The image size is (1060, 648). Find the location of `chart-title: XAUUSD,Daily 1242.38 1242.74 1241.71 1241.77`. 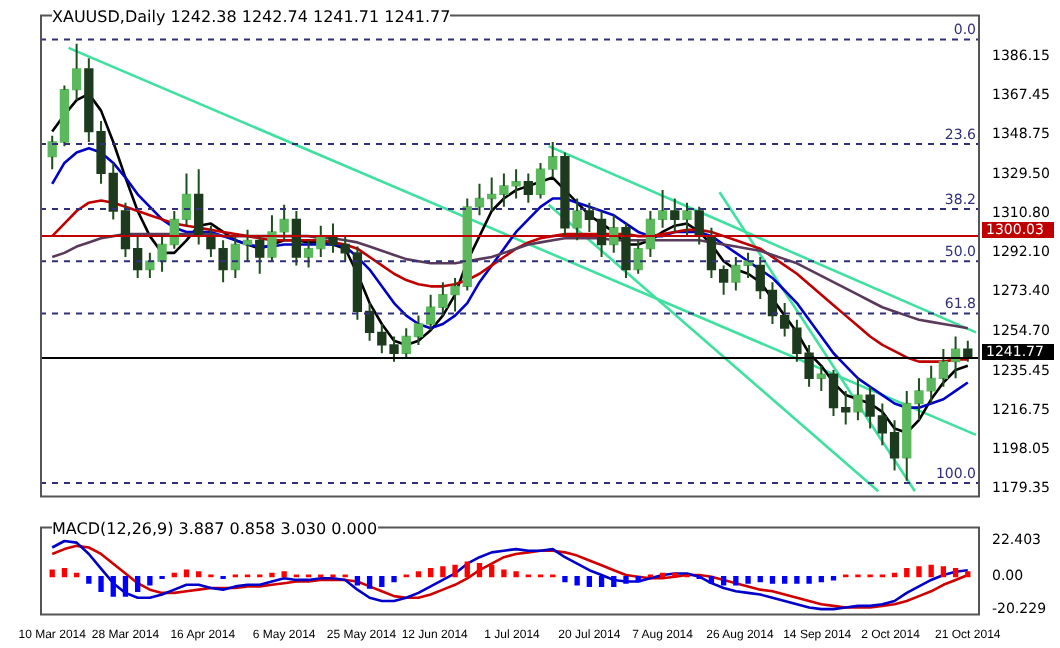

chart-title: XAUUSD,Daily 1242.38 1242.74 1241.71 1241.77 is located at coordinates (251, 17).